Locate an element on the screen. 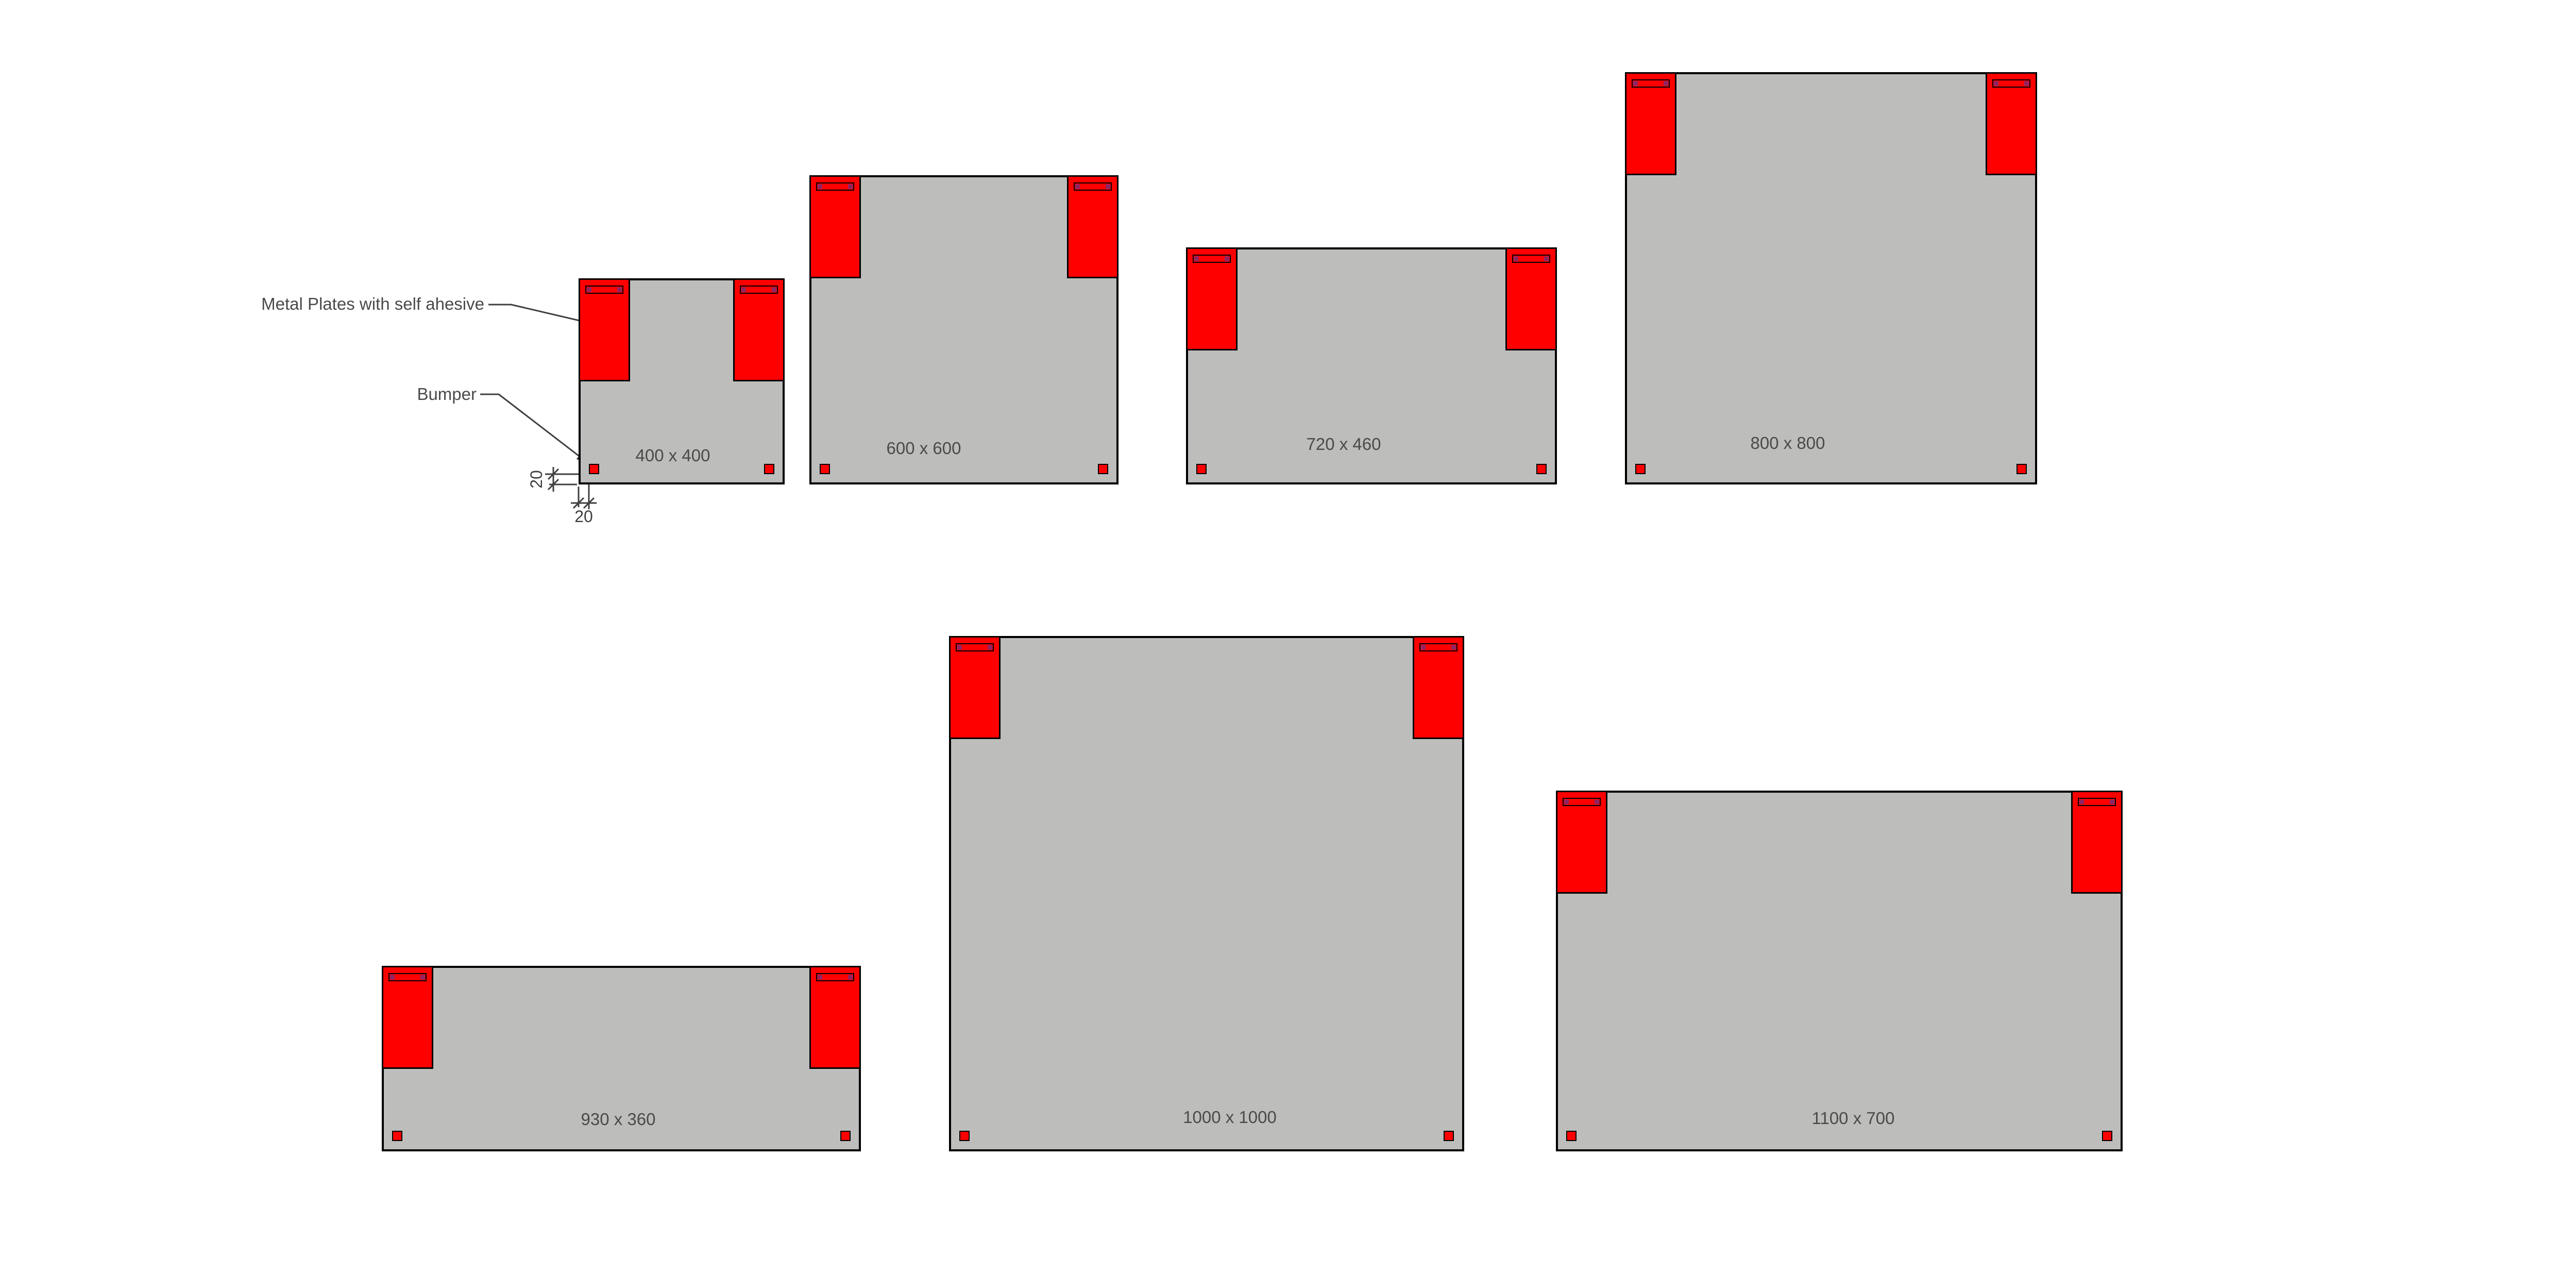 The image size is (2576, 1273). panel-size-label: 800 x 800 is located at coordinates (1787, 443).